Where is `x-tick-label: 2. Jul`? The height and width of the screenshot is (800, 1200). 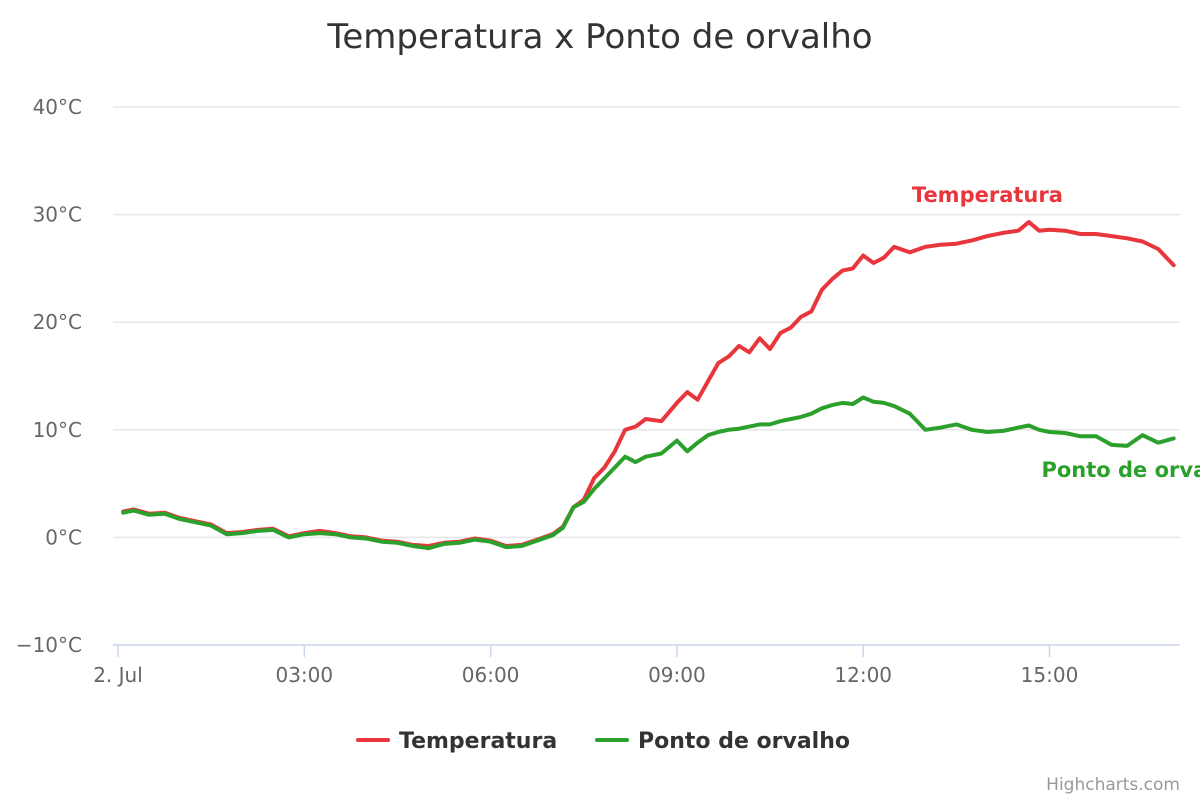 x-tick-label: 2. Jul is located at coordinates (118, 675).